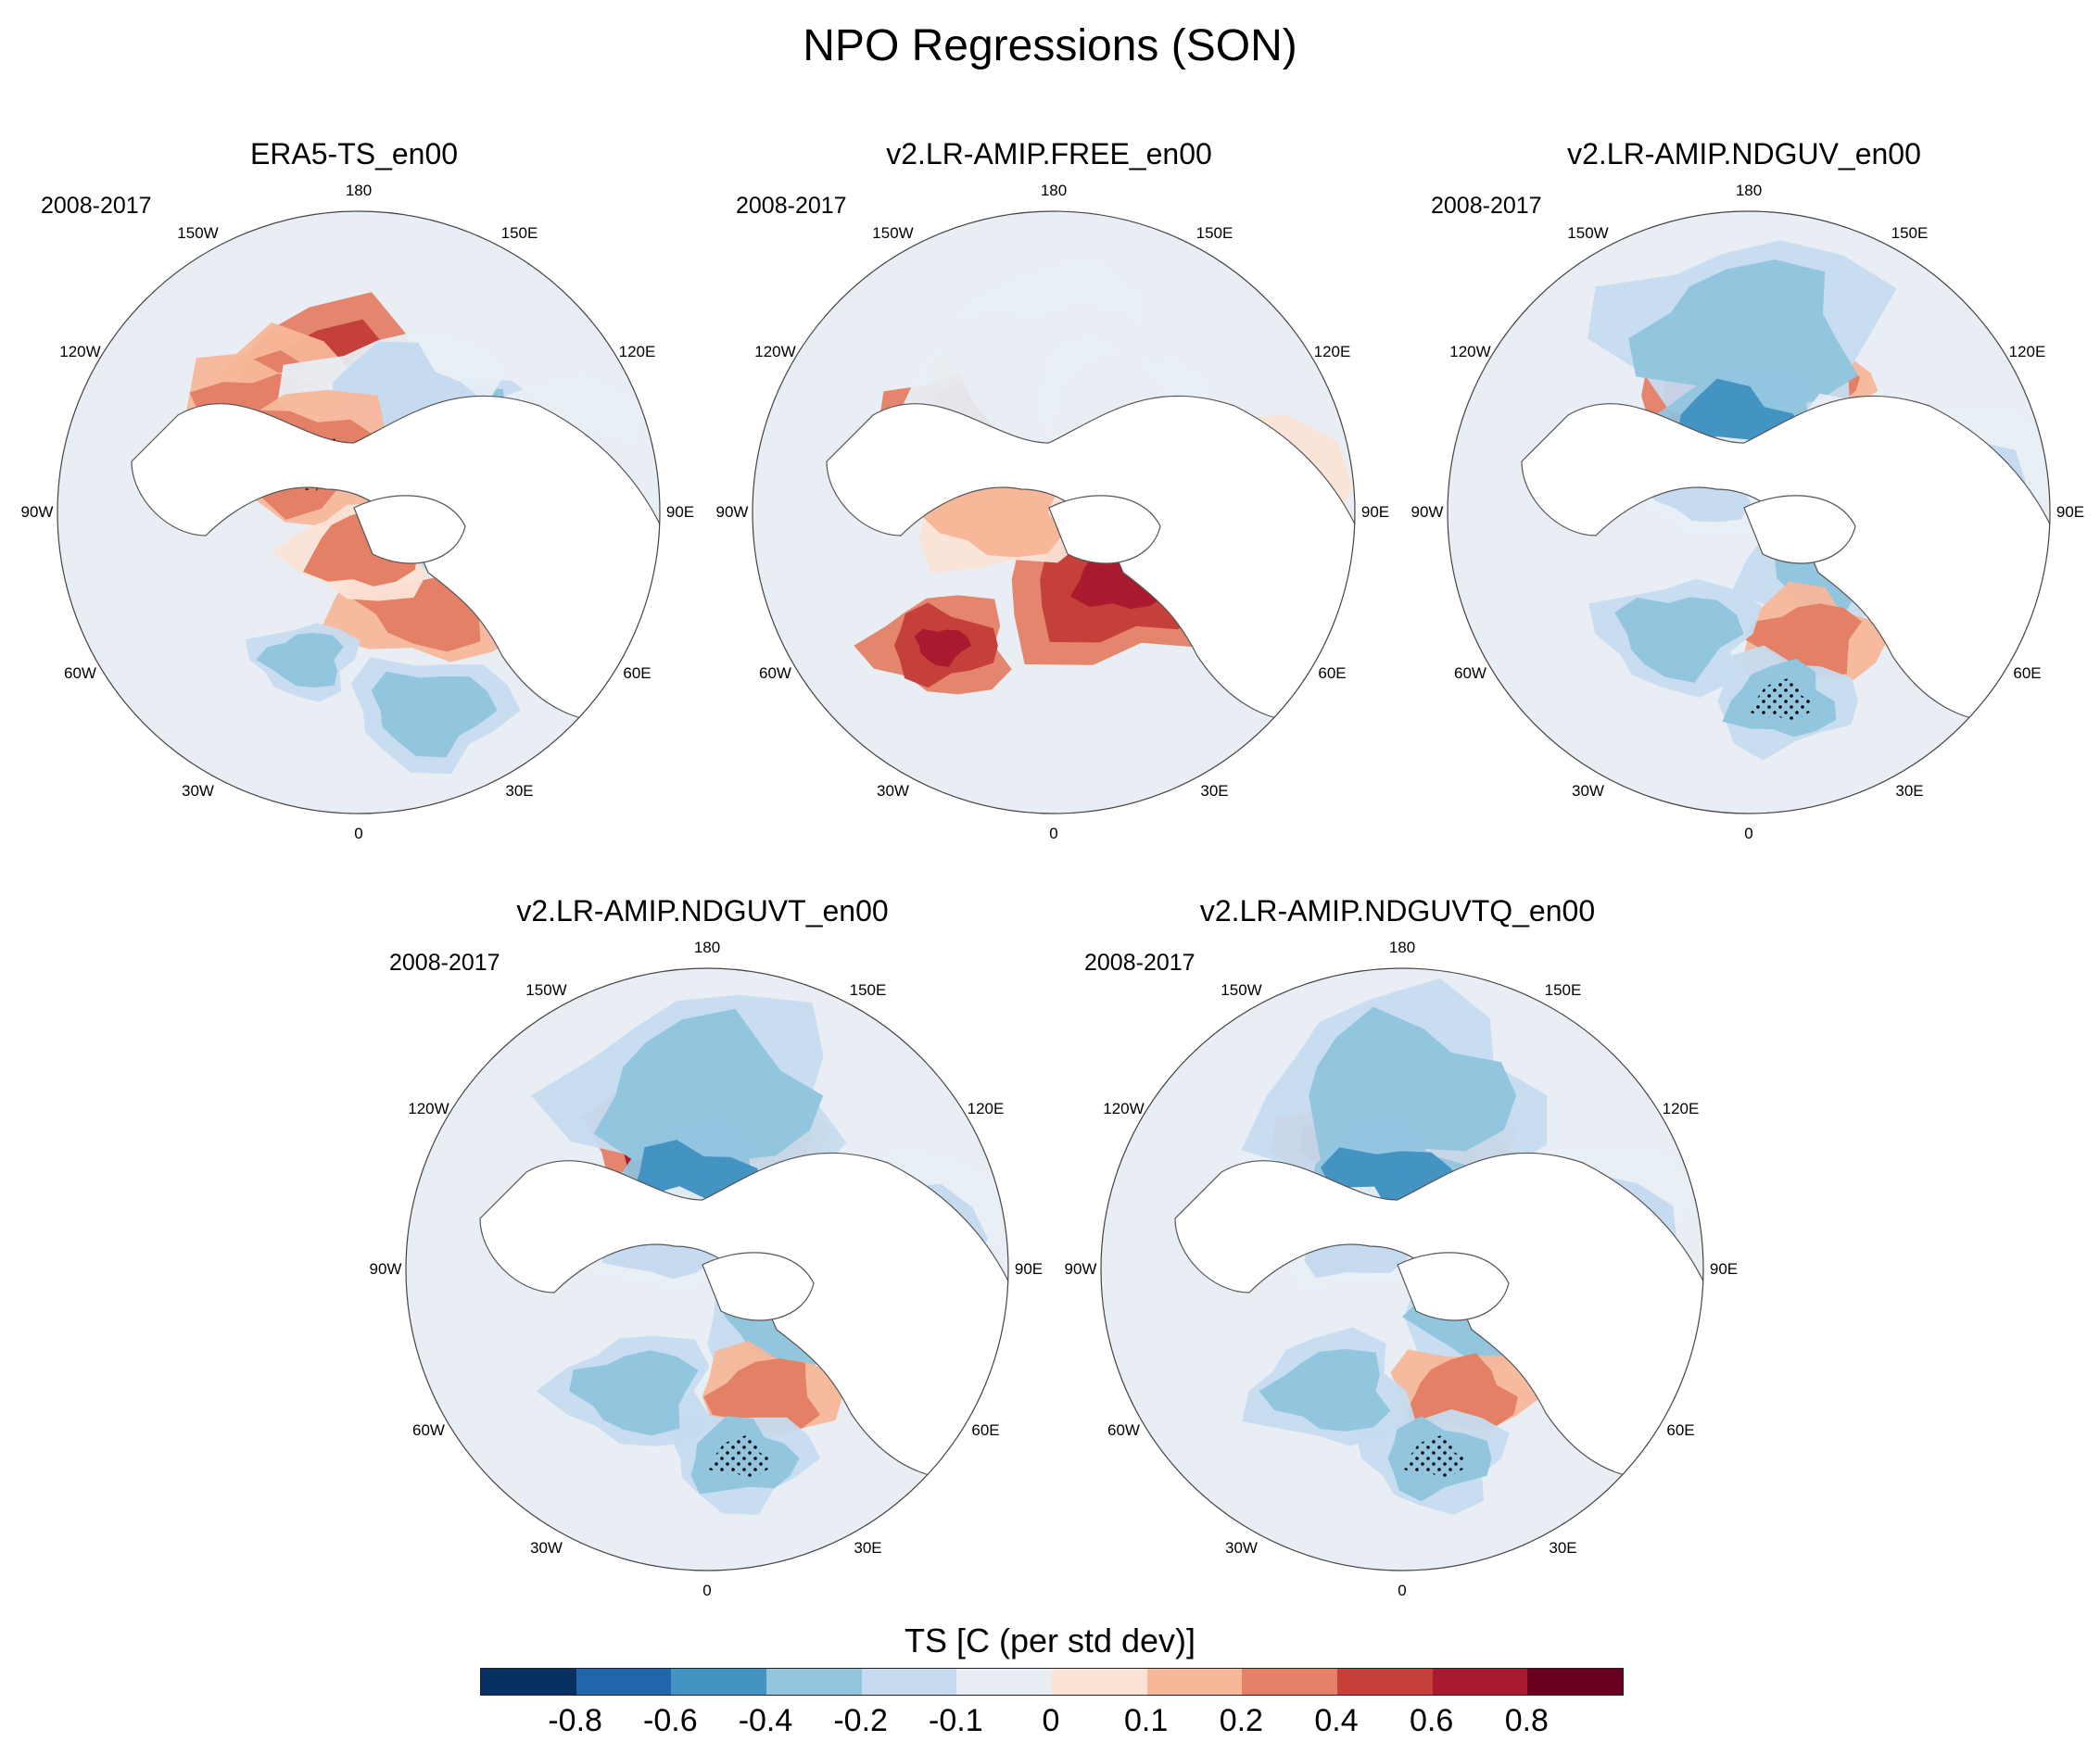  I want to click on panel-title: v2.LR-AMIP.FREE_en00, so click(1049, 153).